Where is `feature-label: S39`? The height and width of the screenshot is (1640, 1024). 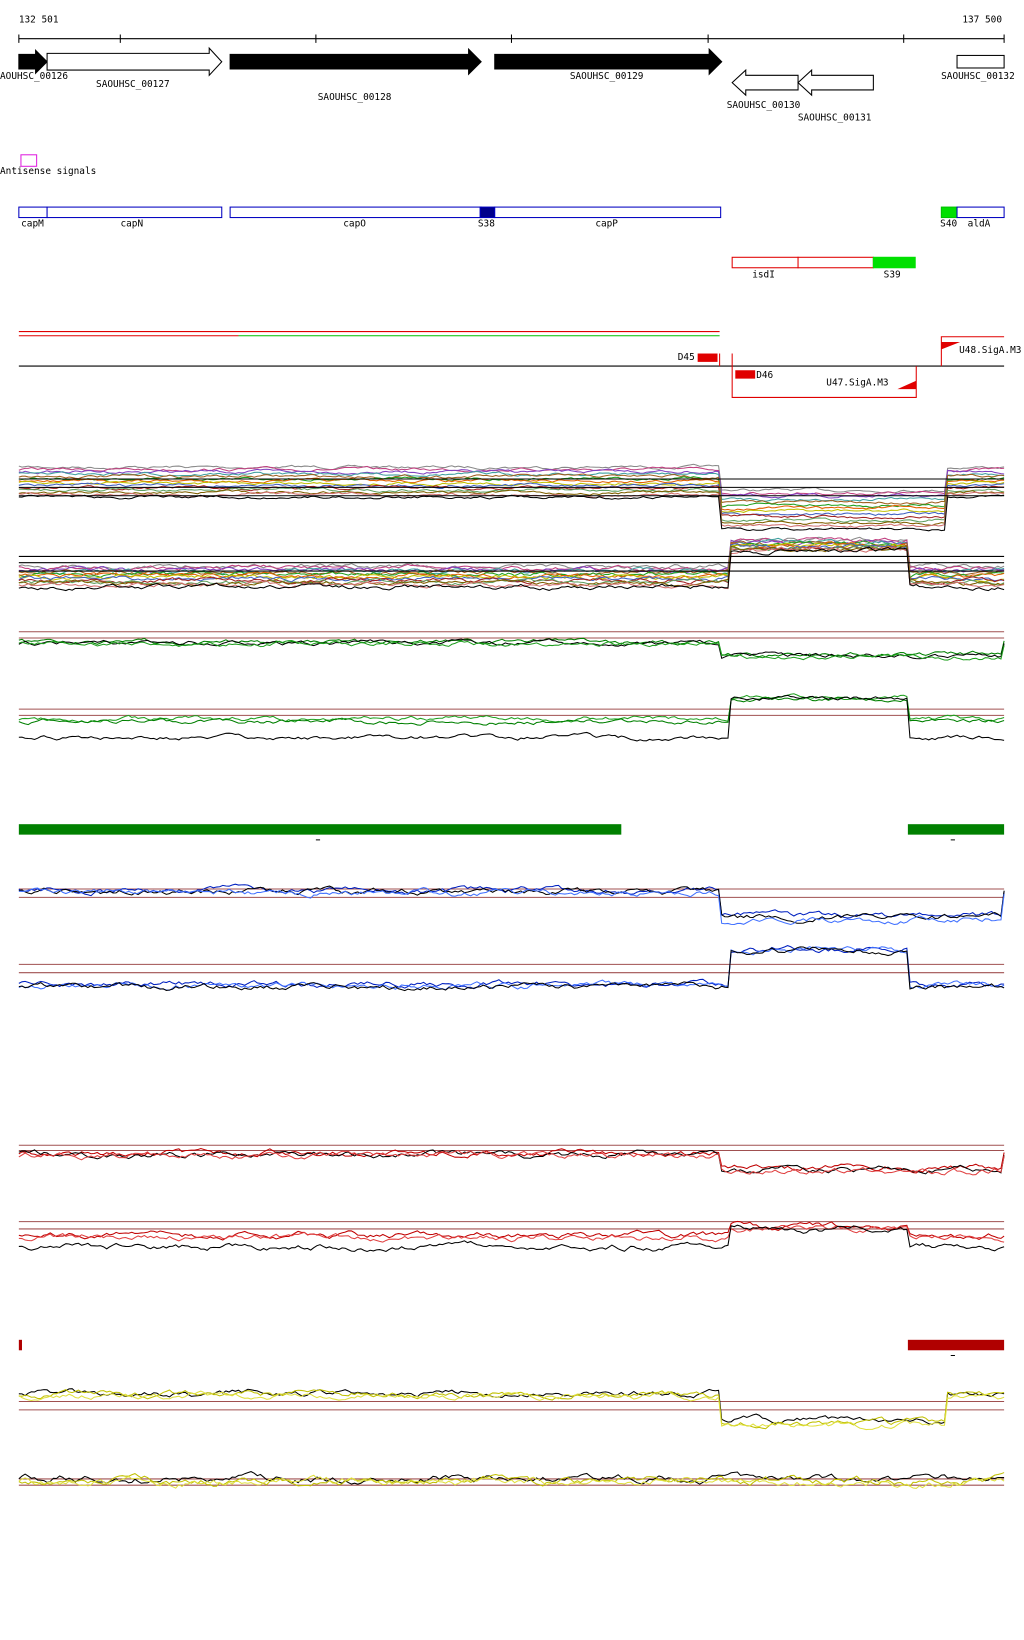
feature-label: S39 is located at coordinates (892, 275).